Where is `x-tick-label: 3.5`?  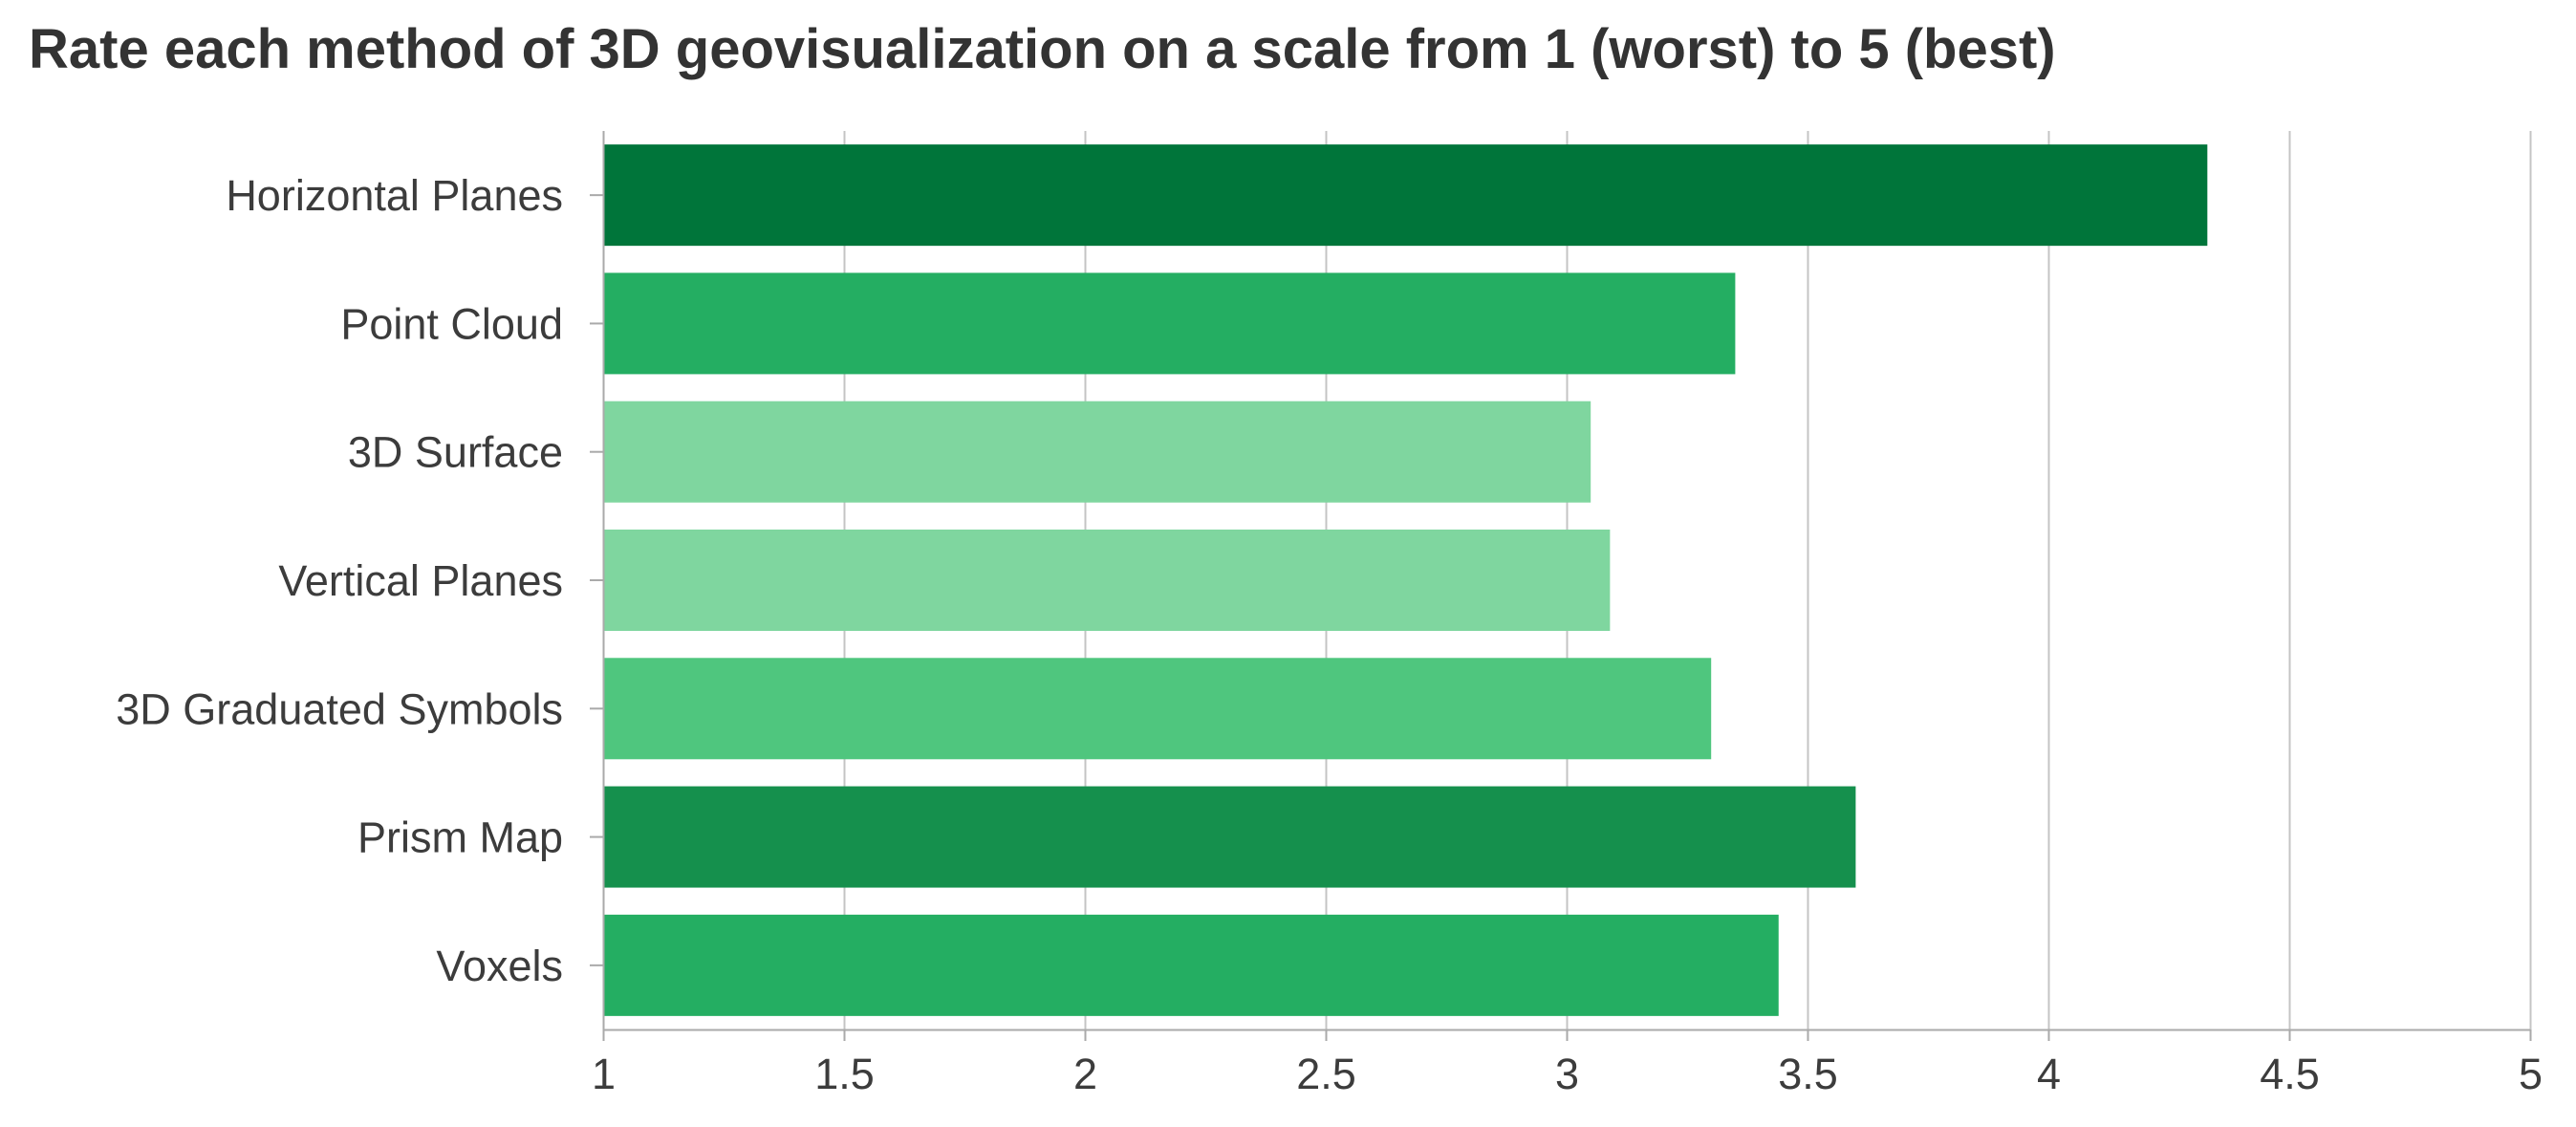 x-tick-label: 3.5 is located at coordinates (1808, 1074).